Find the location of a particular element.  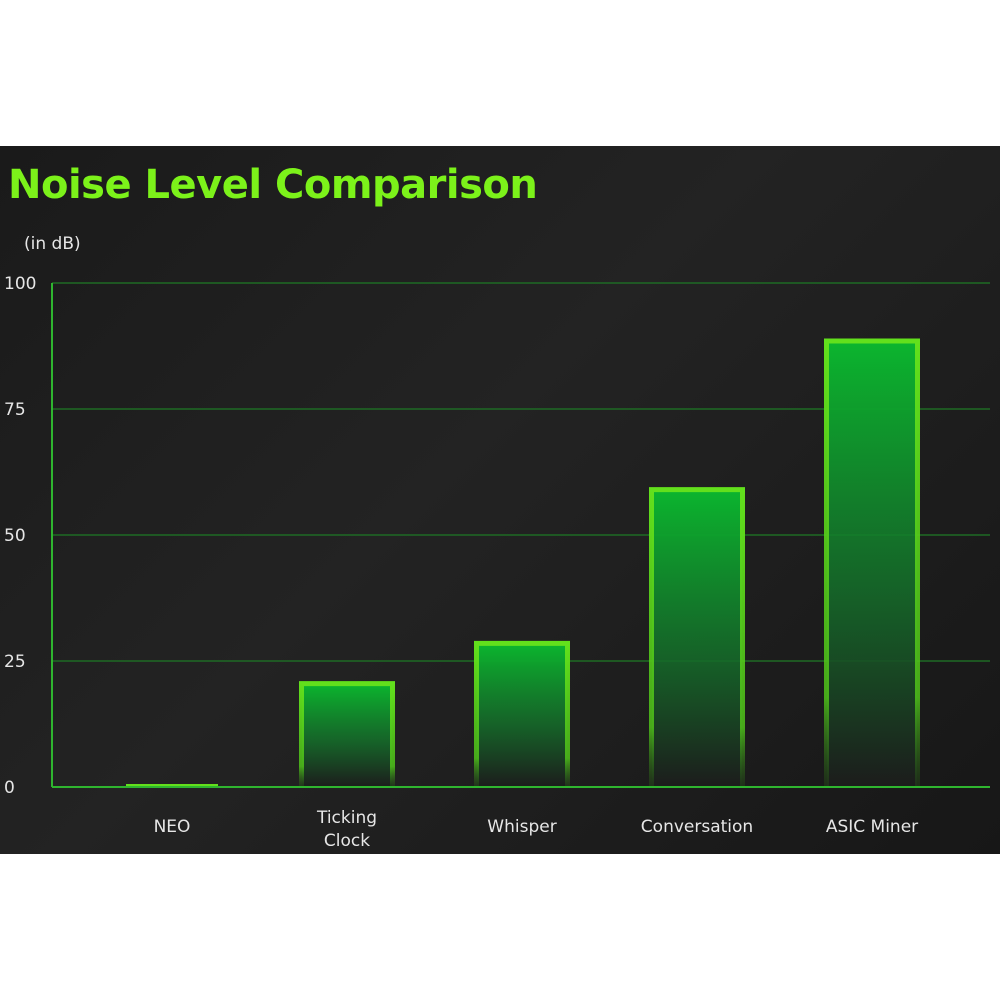

y-tick-label: 0 is located at coordinates (9, 788).